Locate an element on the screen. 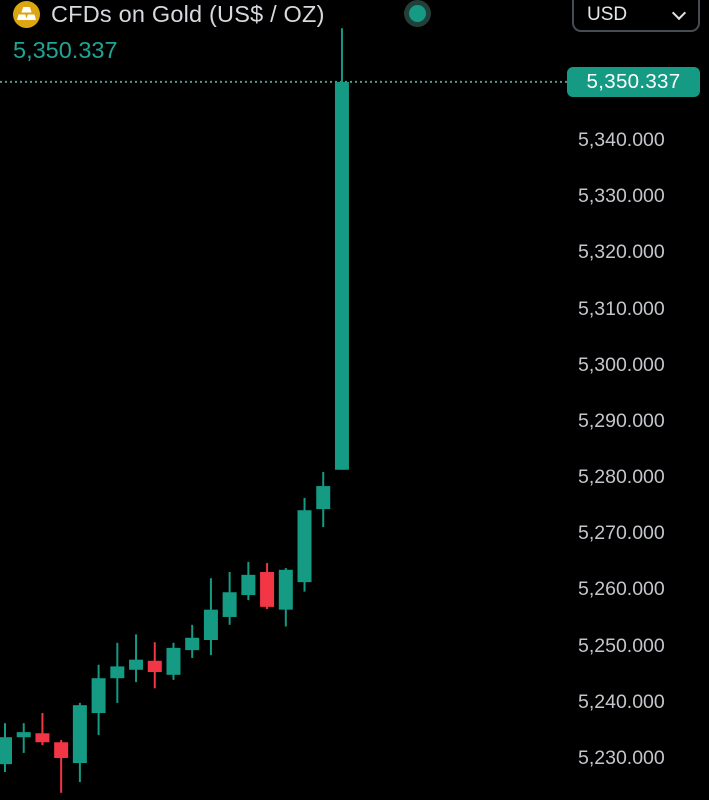  market-status-dot is located at coordinates (417, 13).